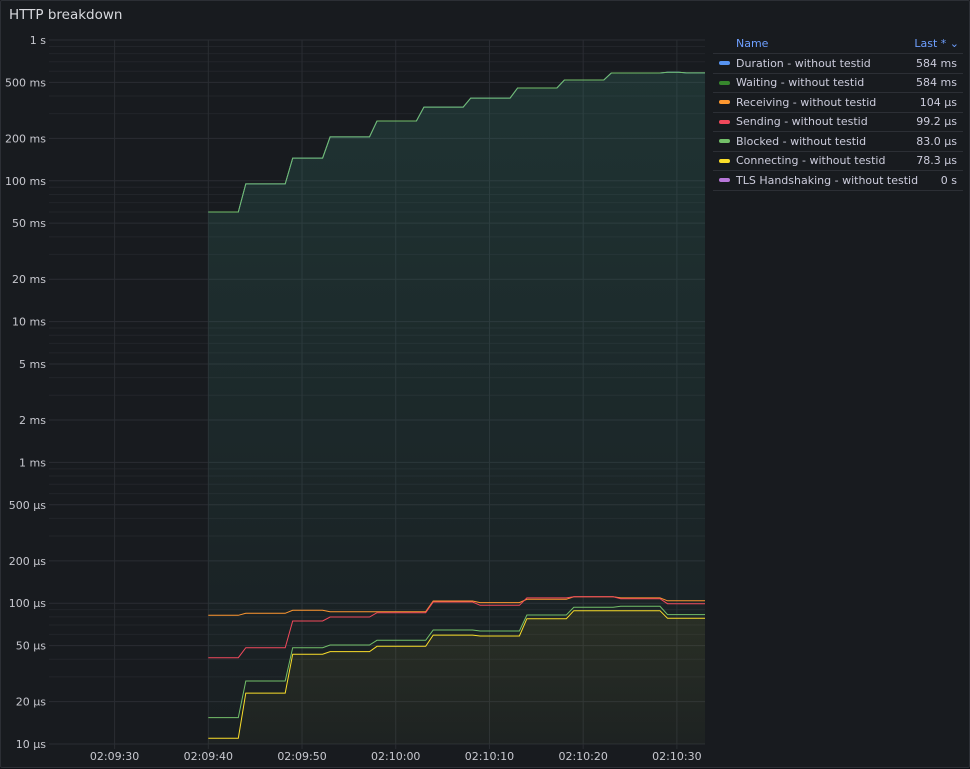 Image resolution: width=970 pixels, height=769 pixels. What do you see at coordinates (806, 102) in the screenshot?
I see `legend-series-name: Receiving - without testid` at bounding box center [806, 102].